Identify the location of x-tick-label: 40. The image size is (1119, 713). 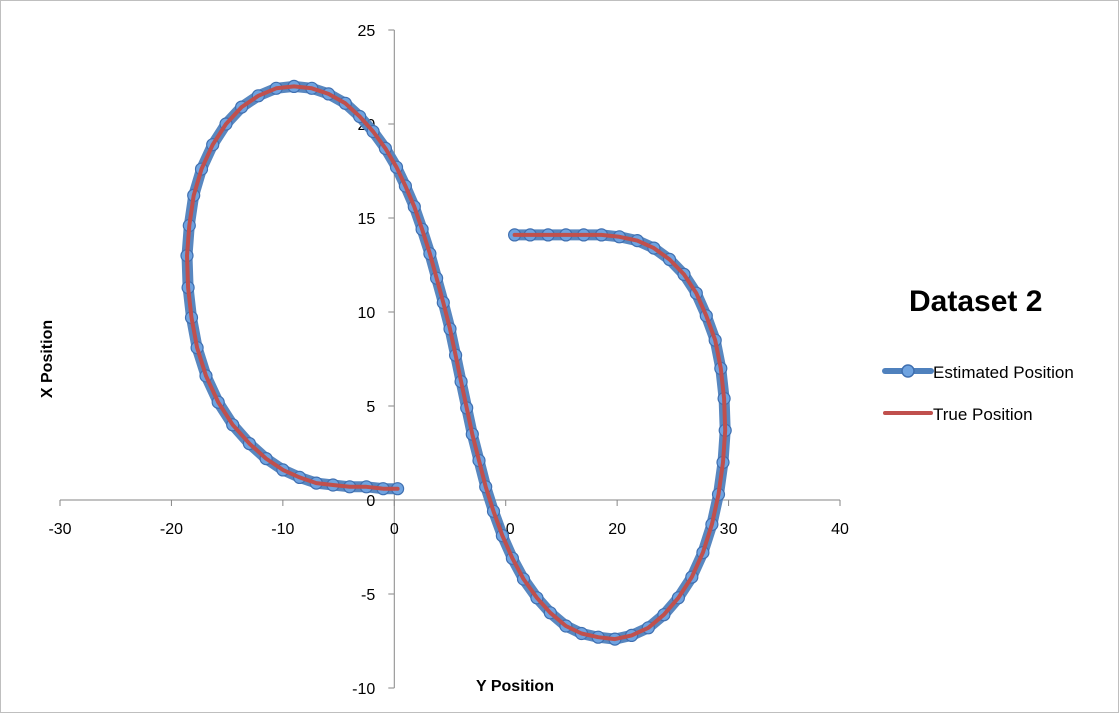
(840, 529).